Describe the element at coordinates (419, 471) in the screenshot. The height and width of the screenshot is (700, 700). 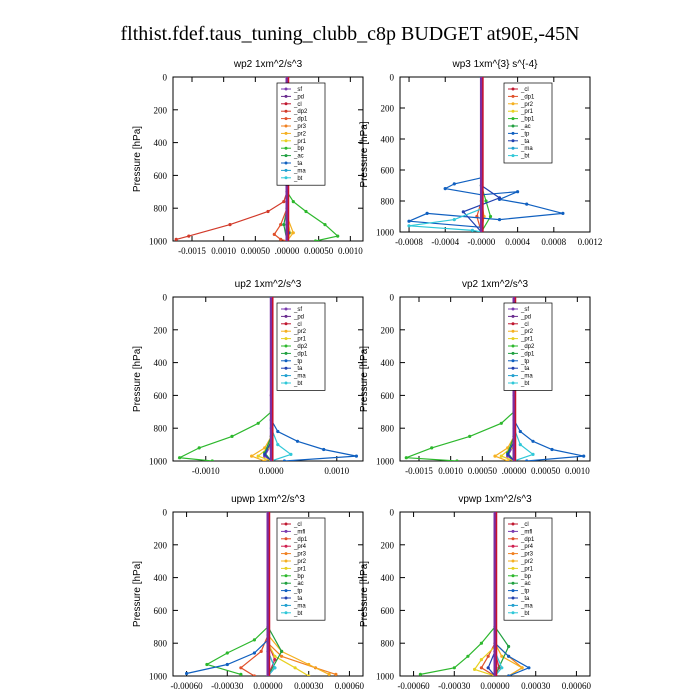
I see `x-tick-label: -0.0015` at that location.